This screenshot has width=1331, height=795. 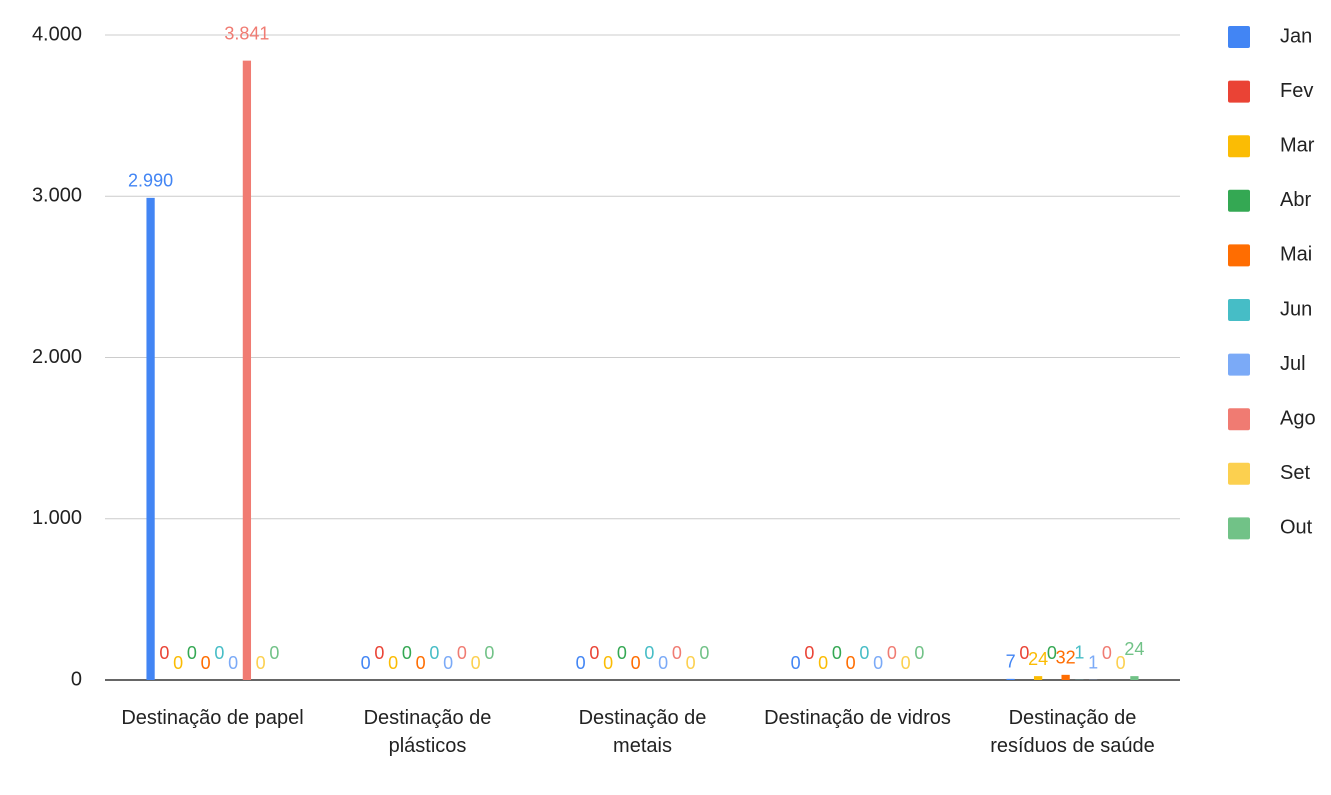 I want to click on y-tick-label: 0, so click(x=76, y=679).